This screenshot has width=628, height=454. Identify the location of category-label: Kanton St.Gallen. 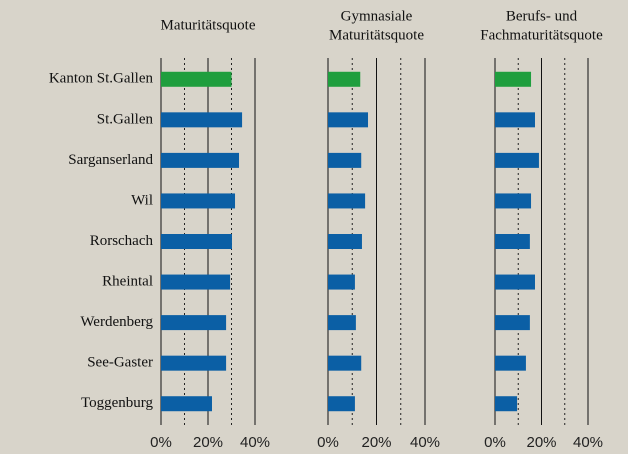
(101, 79).